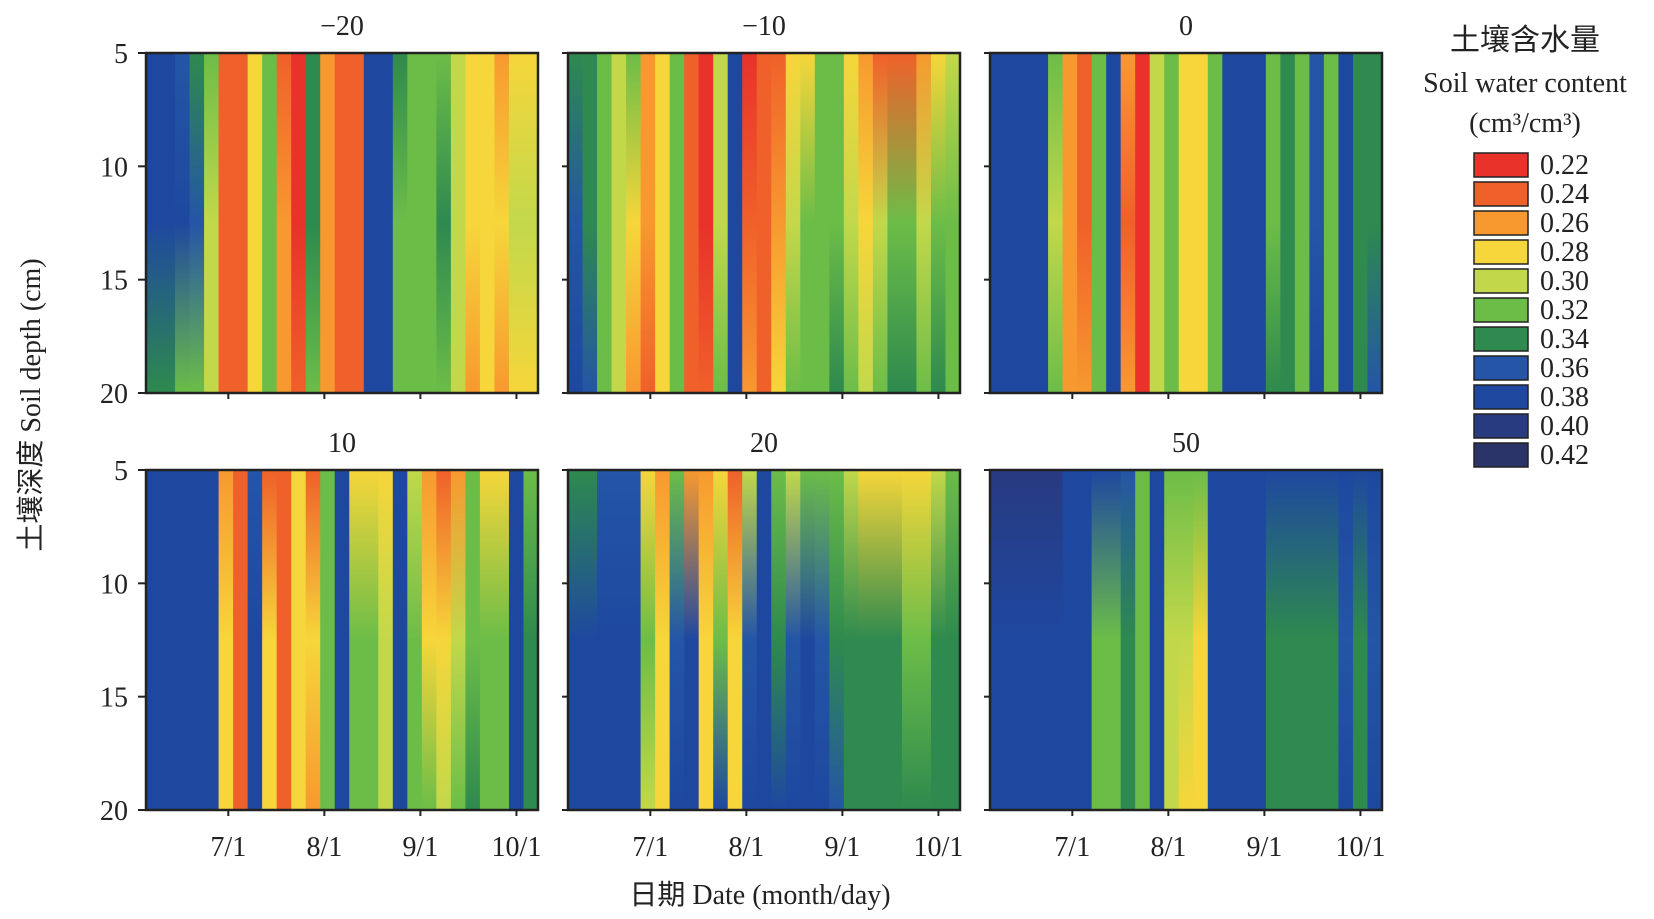 The height and width of the screenshot is (919, 1654). I want to click on y-axis-label: 土壤深度 Soil depth (cm), so click(31, 404).